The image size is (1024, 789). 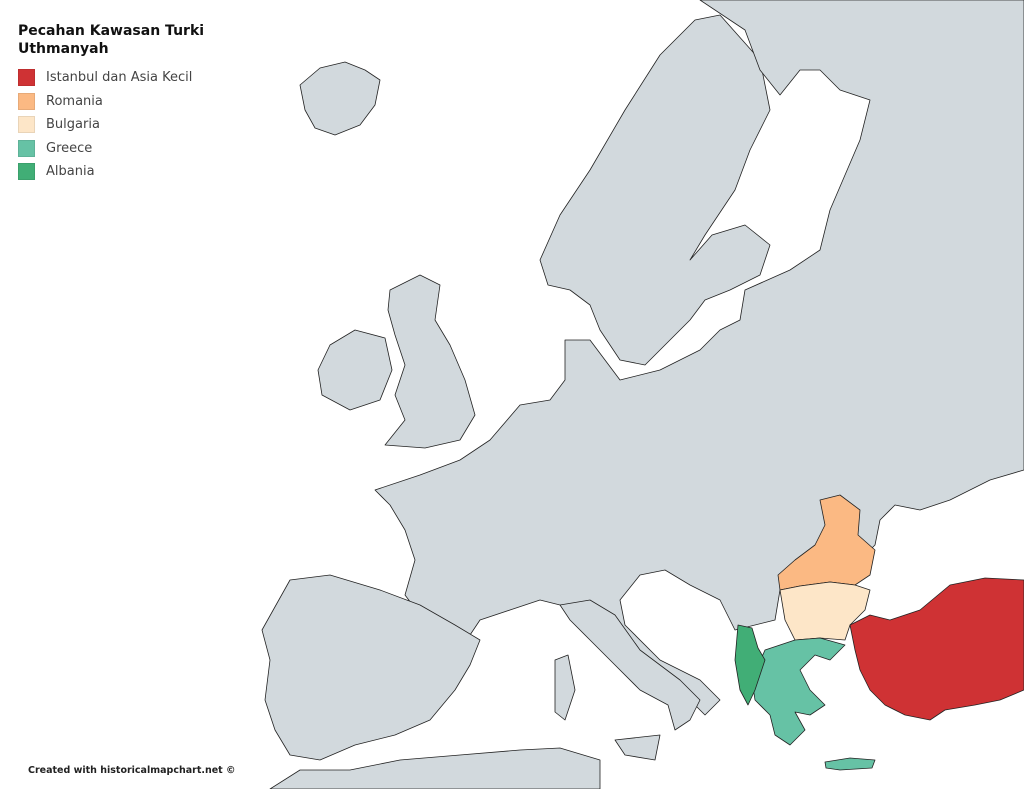 What do you see at coordinates (750, 665) in the screenshot?
I see `region-albania` at bounding box center [750, 665].